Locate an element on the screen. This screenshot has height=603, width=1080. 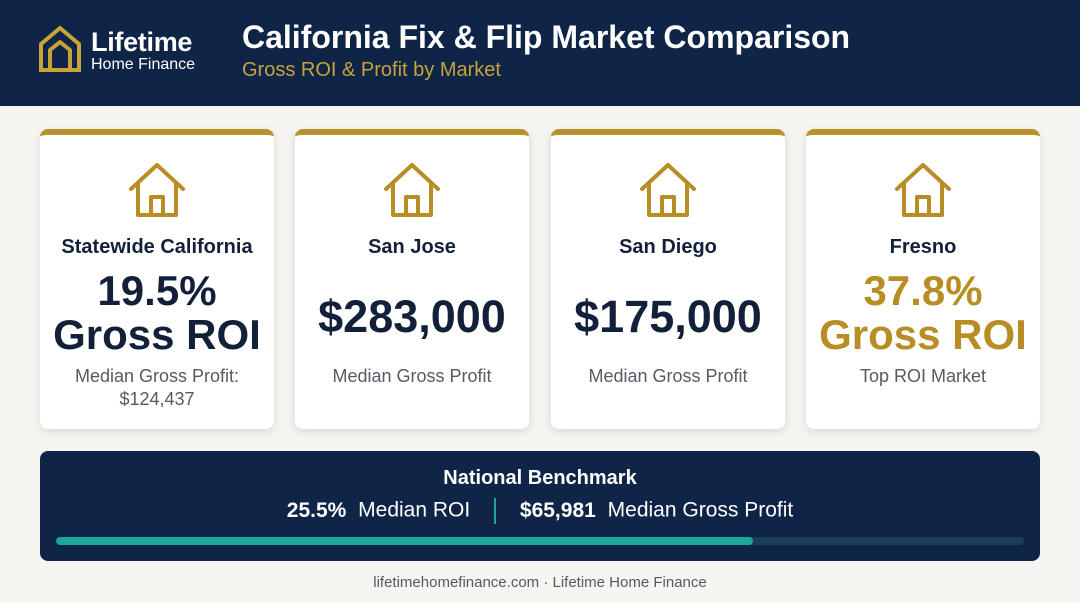
divider is located at coordinates (495, 511).